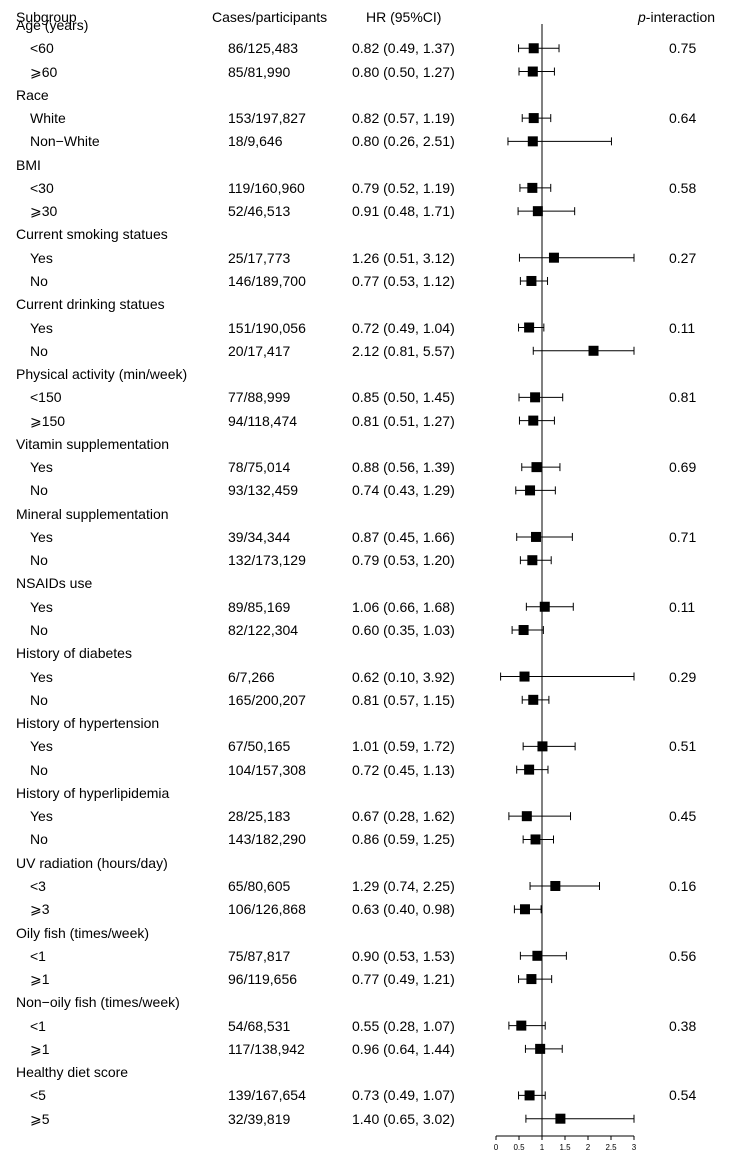 Image resolution: width=744 pixels, height=1165 pixels. What do you see at coordinates (74, 653) in the screenshot?
I see `group-label: History of diabetes` at bounding box center [74, 653].